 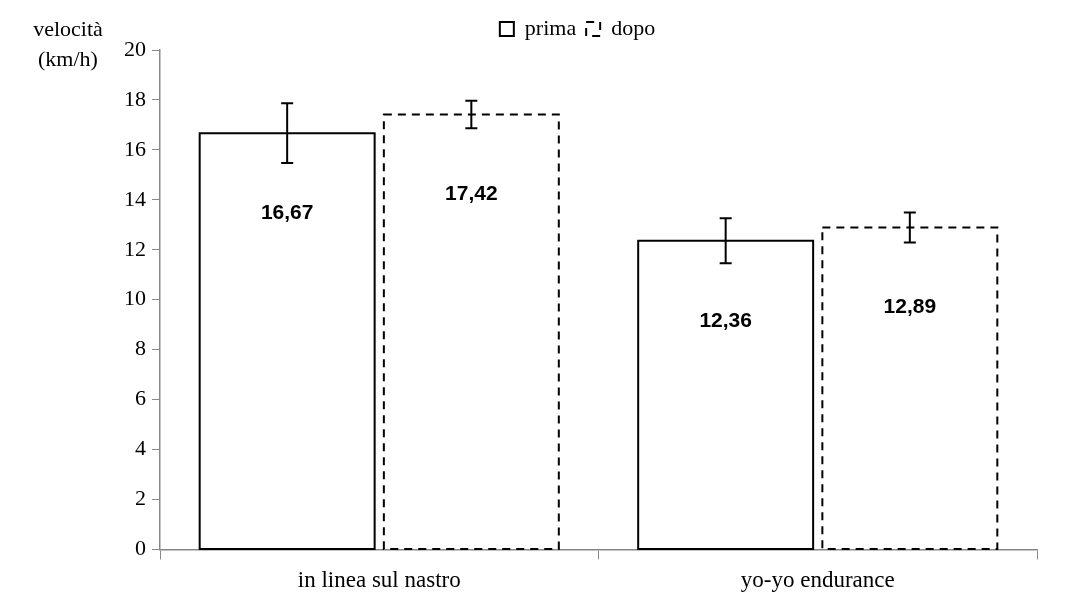 I want to click on y-tick-label: 6, so click(x=140, y=398).